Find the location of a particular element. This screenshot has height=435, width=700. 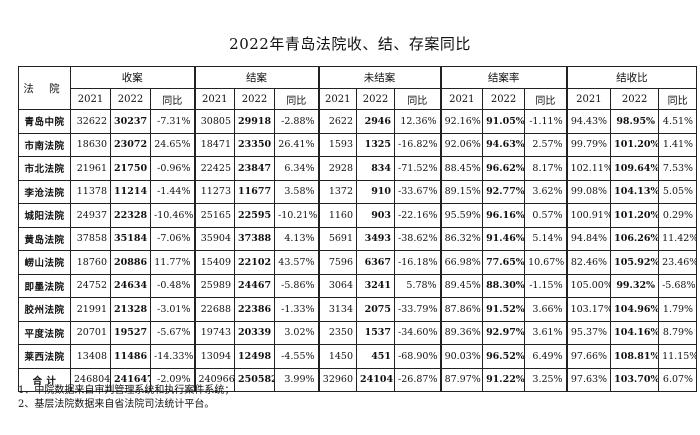

value-cell: -7.31% is located at coordinates (172, 121).